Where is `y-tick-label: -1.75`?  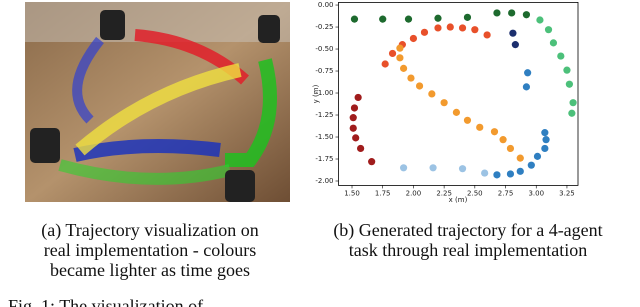
y-tick-label: -1.75 is located at coordinates (324, 159).